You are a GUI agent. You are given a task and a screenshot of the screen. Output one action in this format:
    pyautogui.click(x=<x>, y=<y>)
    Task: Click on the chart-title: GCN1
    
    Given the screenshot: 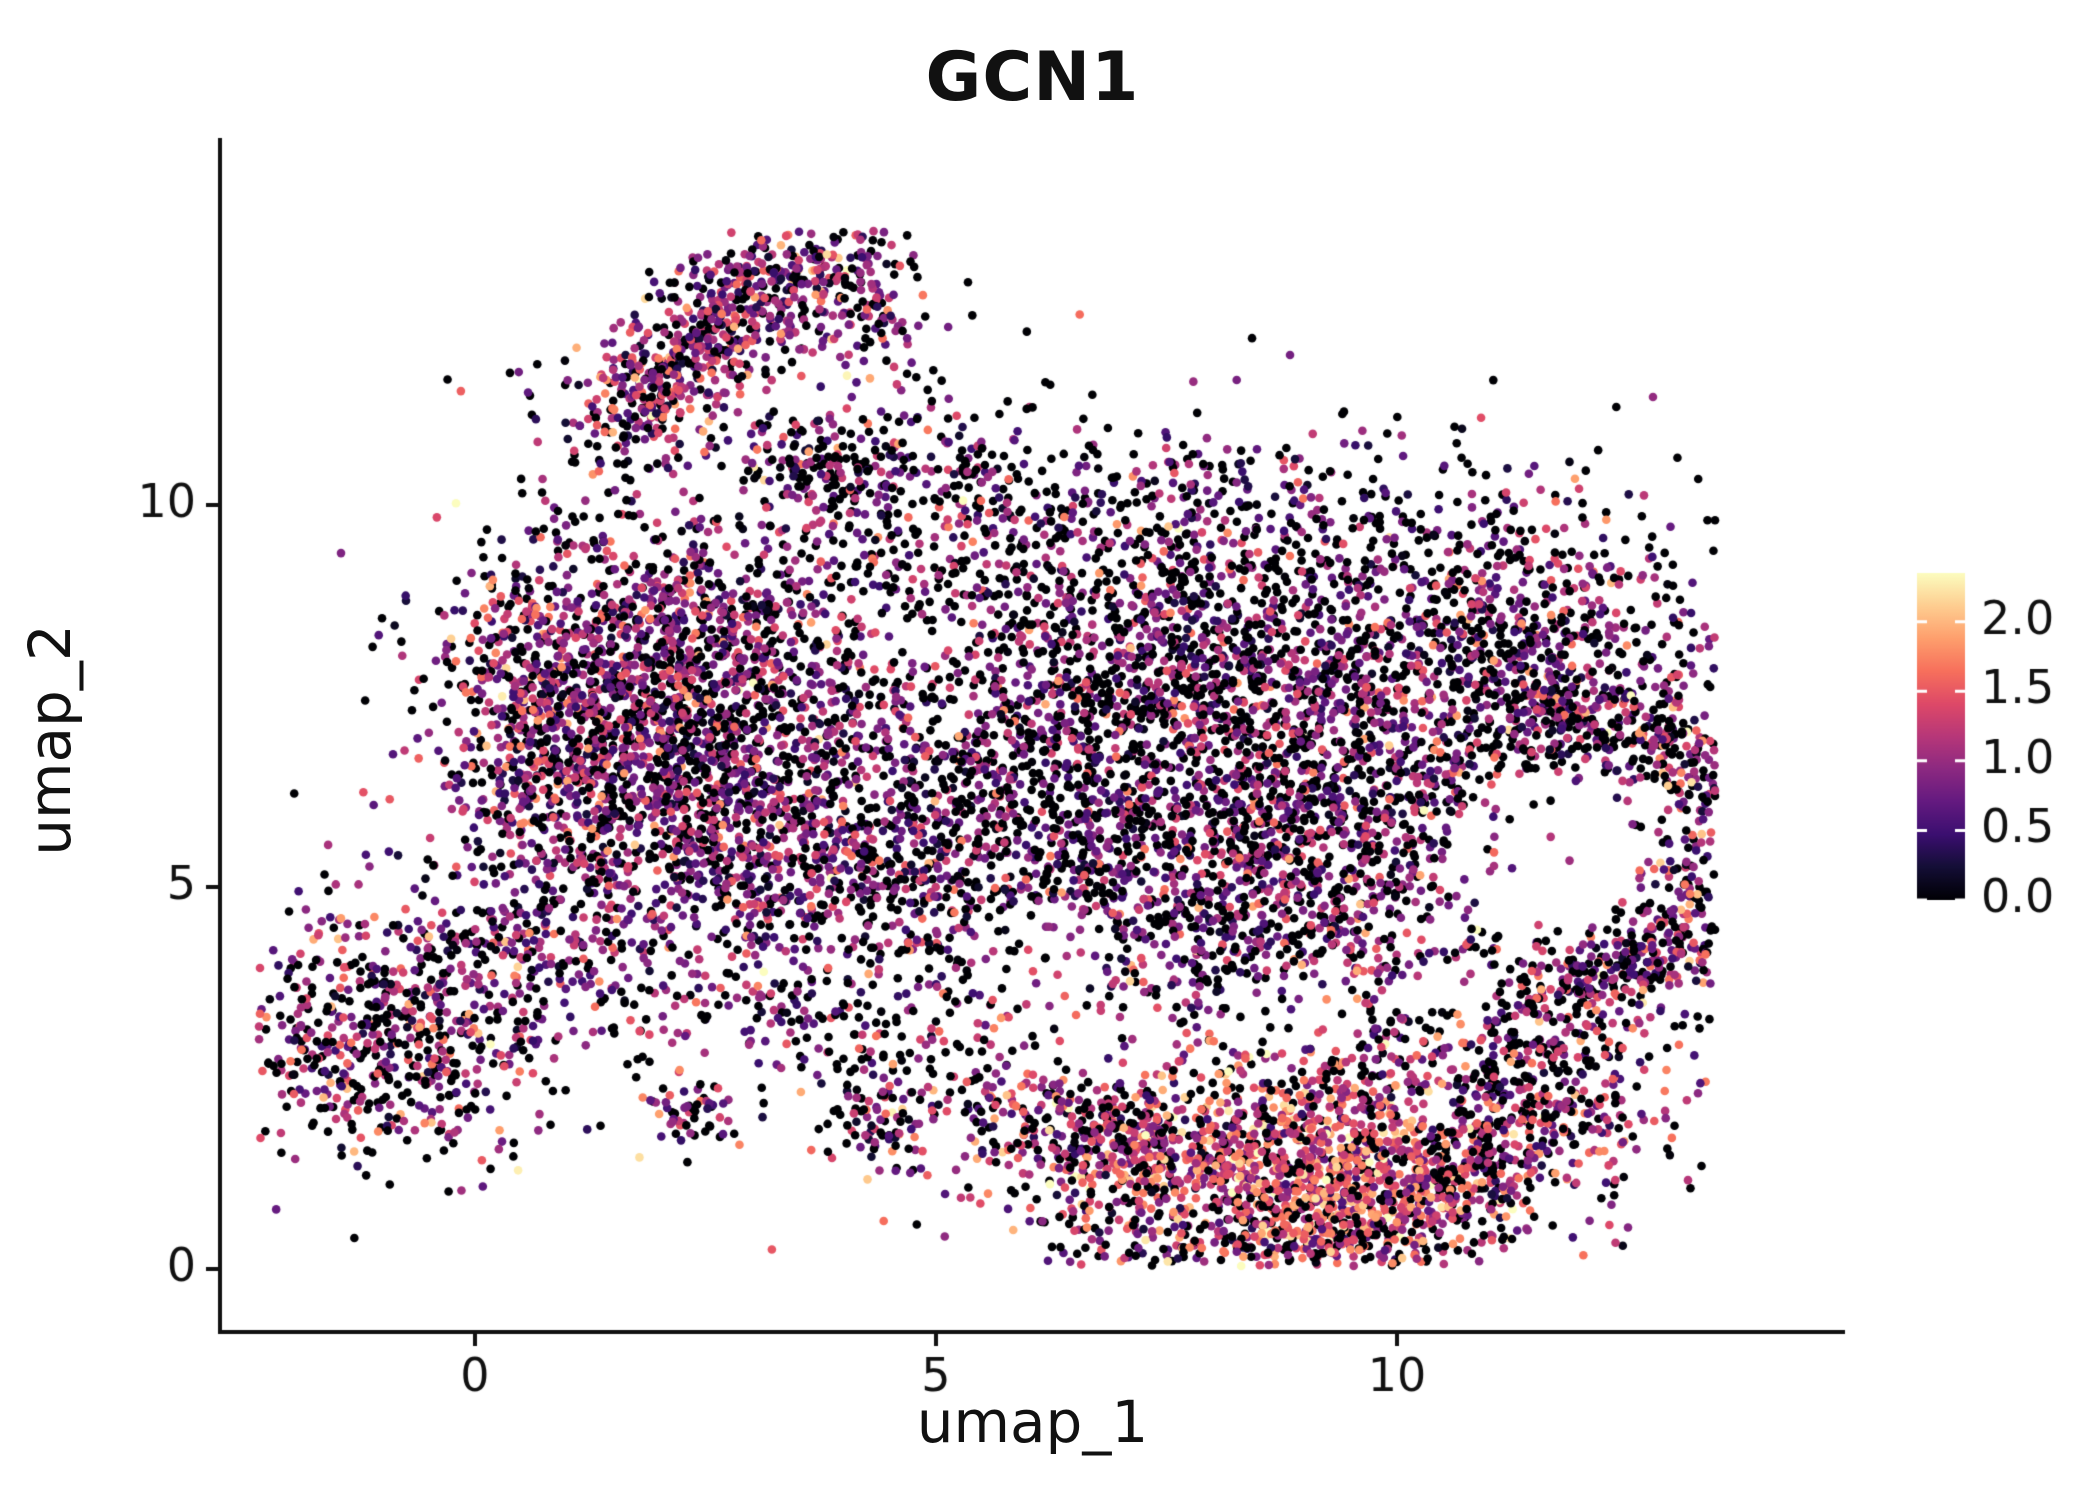 What is the action you would take?
    pyautogui.click(x=1032, y=77)
    